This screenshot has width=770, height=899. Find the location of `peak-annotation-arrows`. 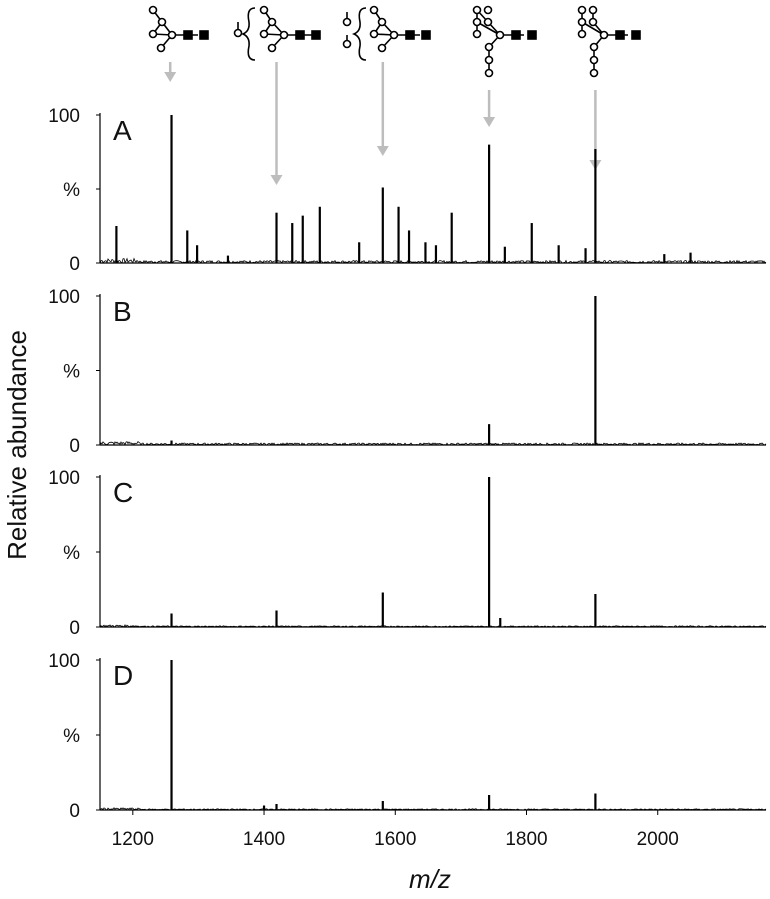

peak-annotation-arrows is located at coordinates (383, 123).